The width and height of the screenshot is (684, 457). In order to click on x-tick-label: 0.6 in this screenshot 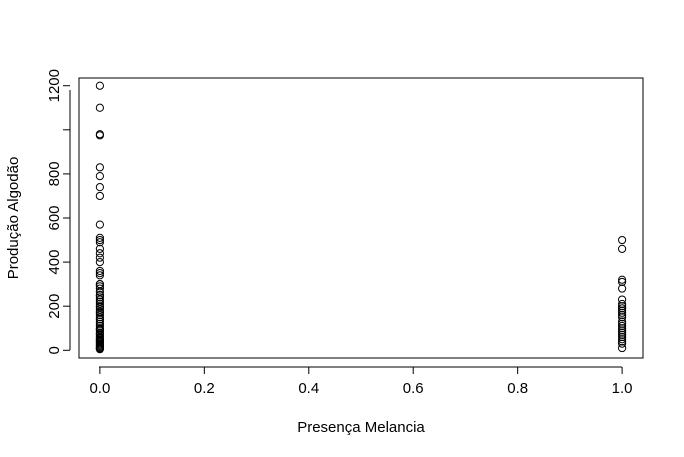, I will do `click(413, 388)`.